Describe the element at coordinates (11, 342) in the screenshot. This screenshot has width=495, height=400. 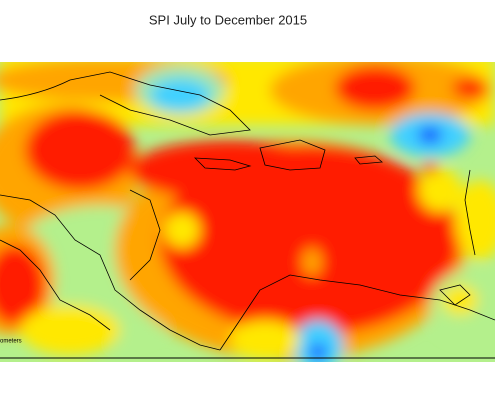
I see `scale-label: ometers` at that location.